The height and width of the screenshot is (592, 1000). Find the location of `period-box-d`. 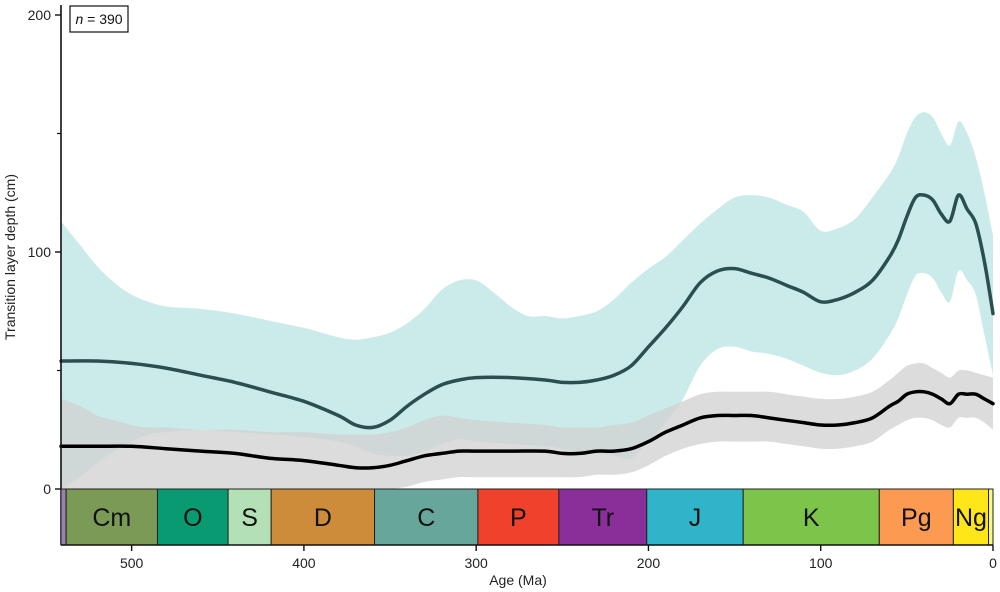

period-box-d is located at coordinates (323, 517).